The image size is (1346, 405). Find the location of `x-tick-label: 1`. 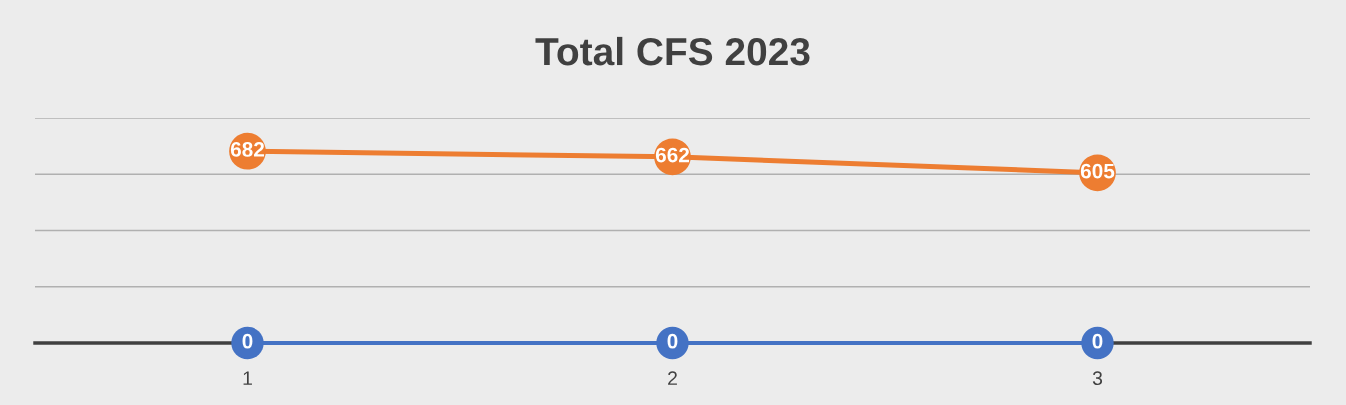

x-tick-label: 1 is located at coordinates (247, 378).